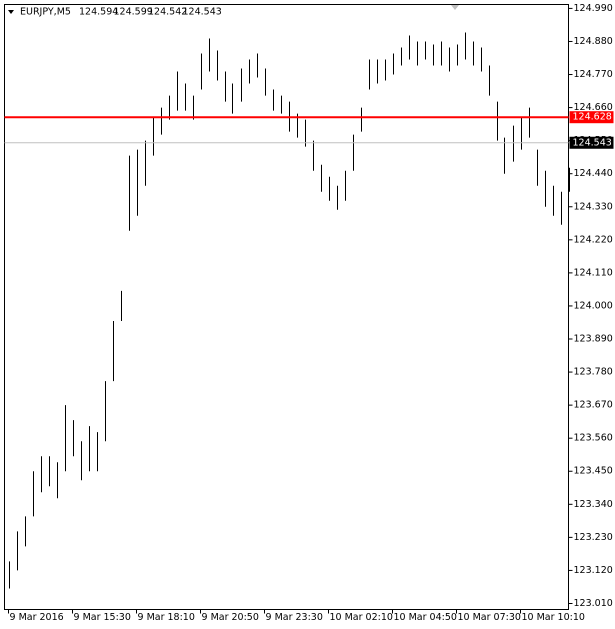 The width and height of the screenshot is (615, 629). I want to click on x-tick-label: 9 Mar 15:30, so click(102, 617).